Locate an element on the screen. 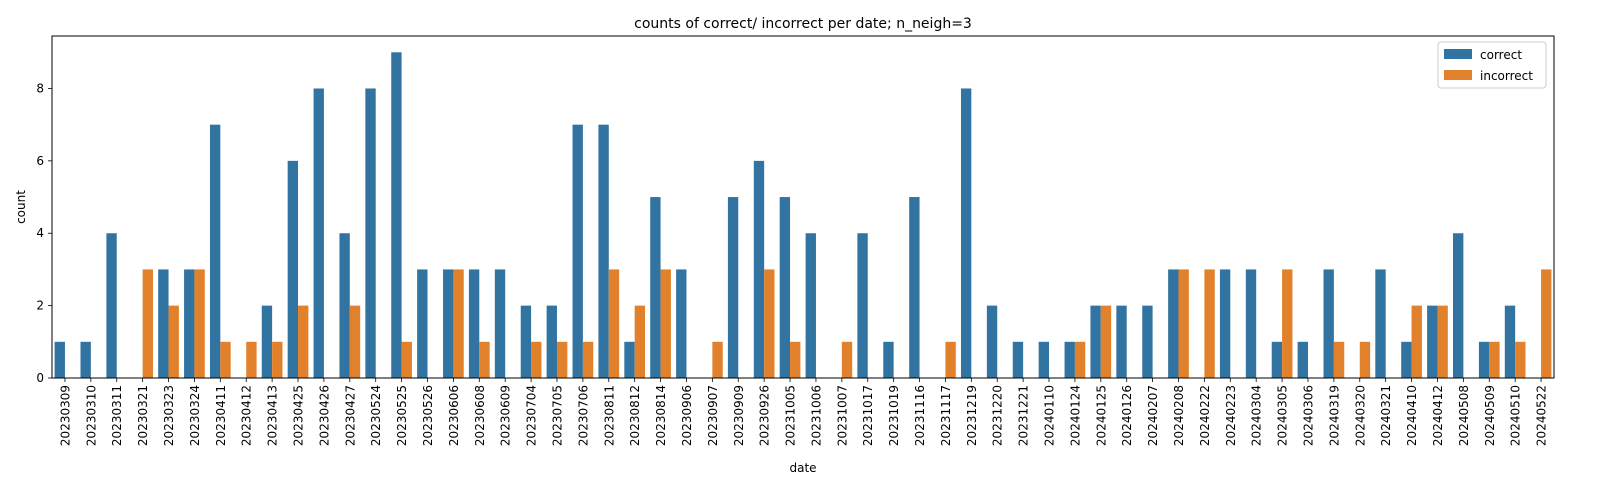 The width and height of the screenshot is (1600, 500). x-tick-label: 20231017 is located at coordinates (868, 415).